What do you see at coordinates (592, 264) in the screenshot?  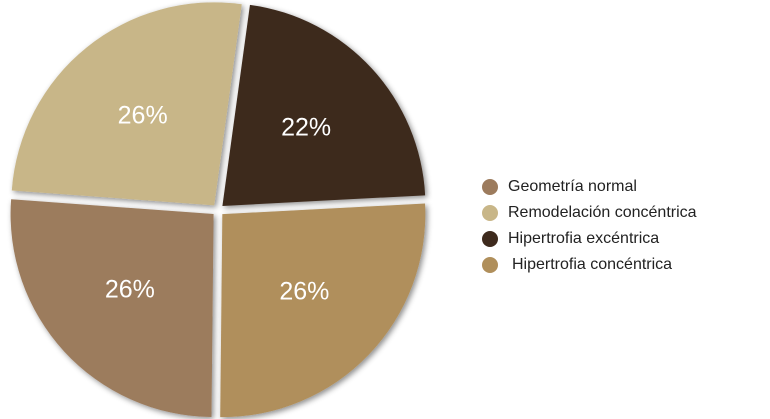 I see `legend-label: Hipertrofia concéntrica` at bounding box center [592, 264].